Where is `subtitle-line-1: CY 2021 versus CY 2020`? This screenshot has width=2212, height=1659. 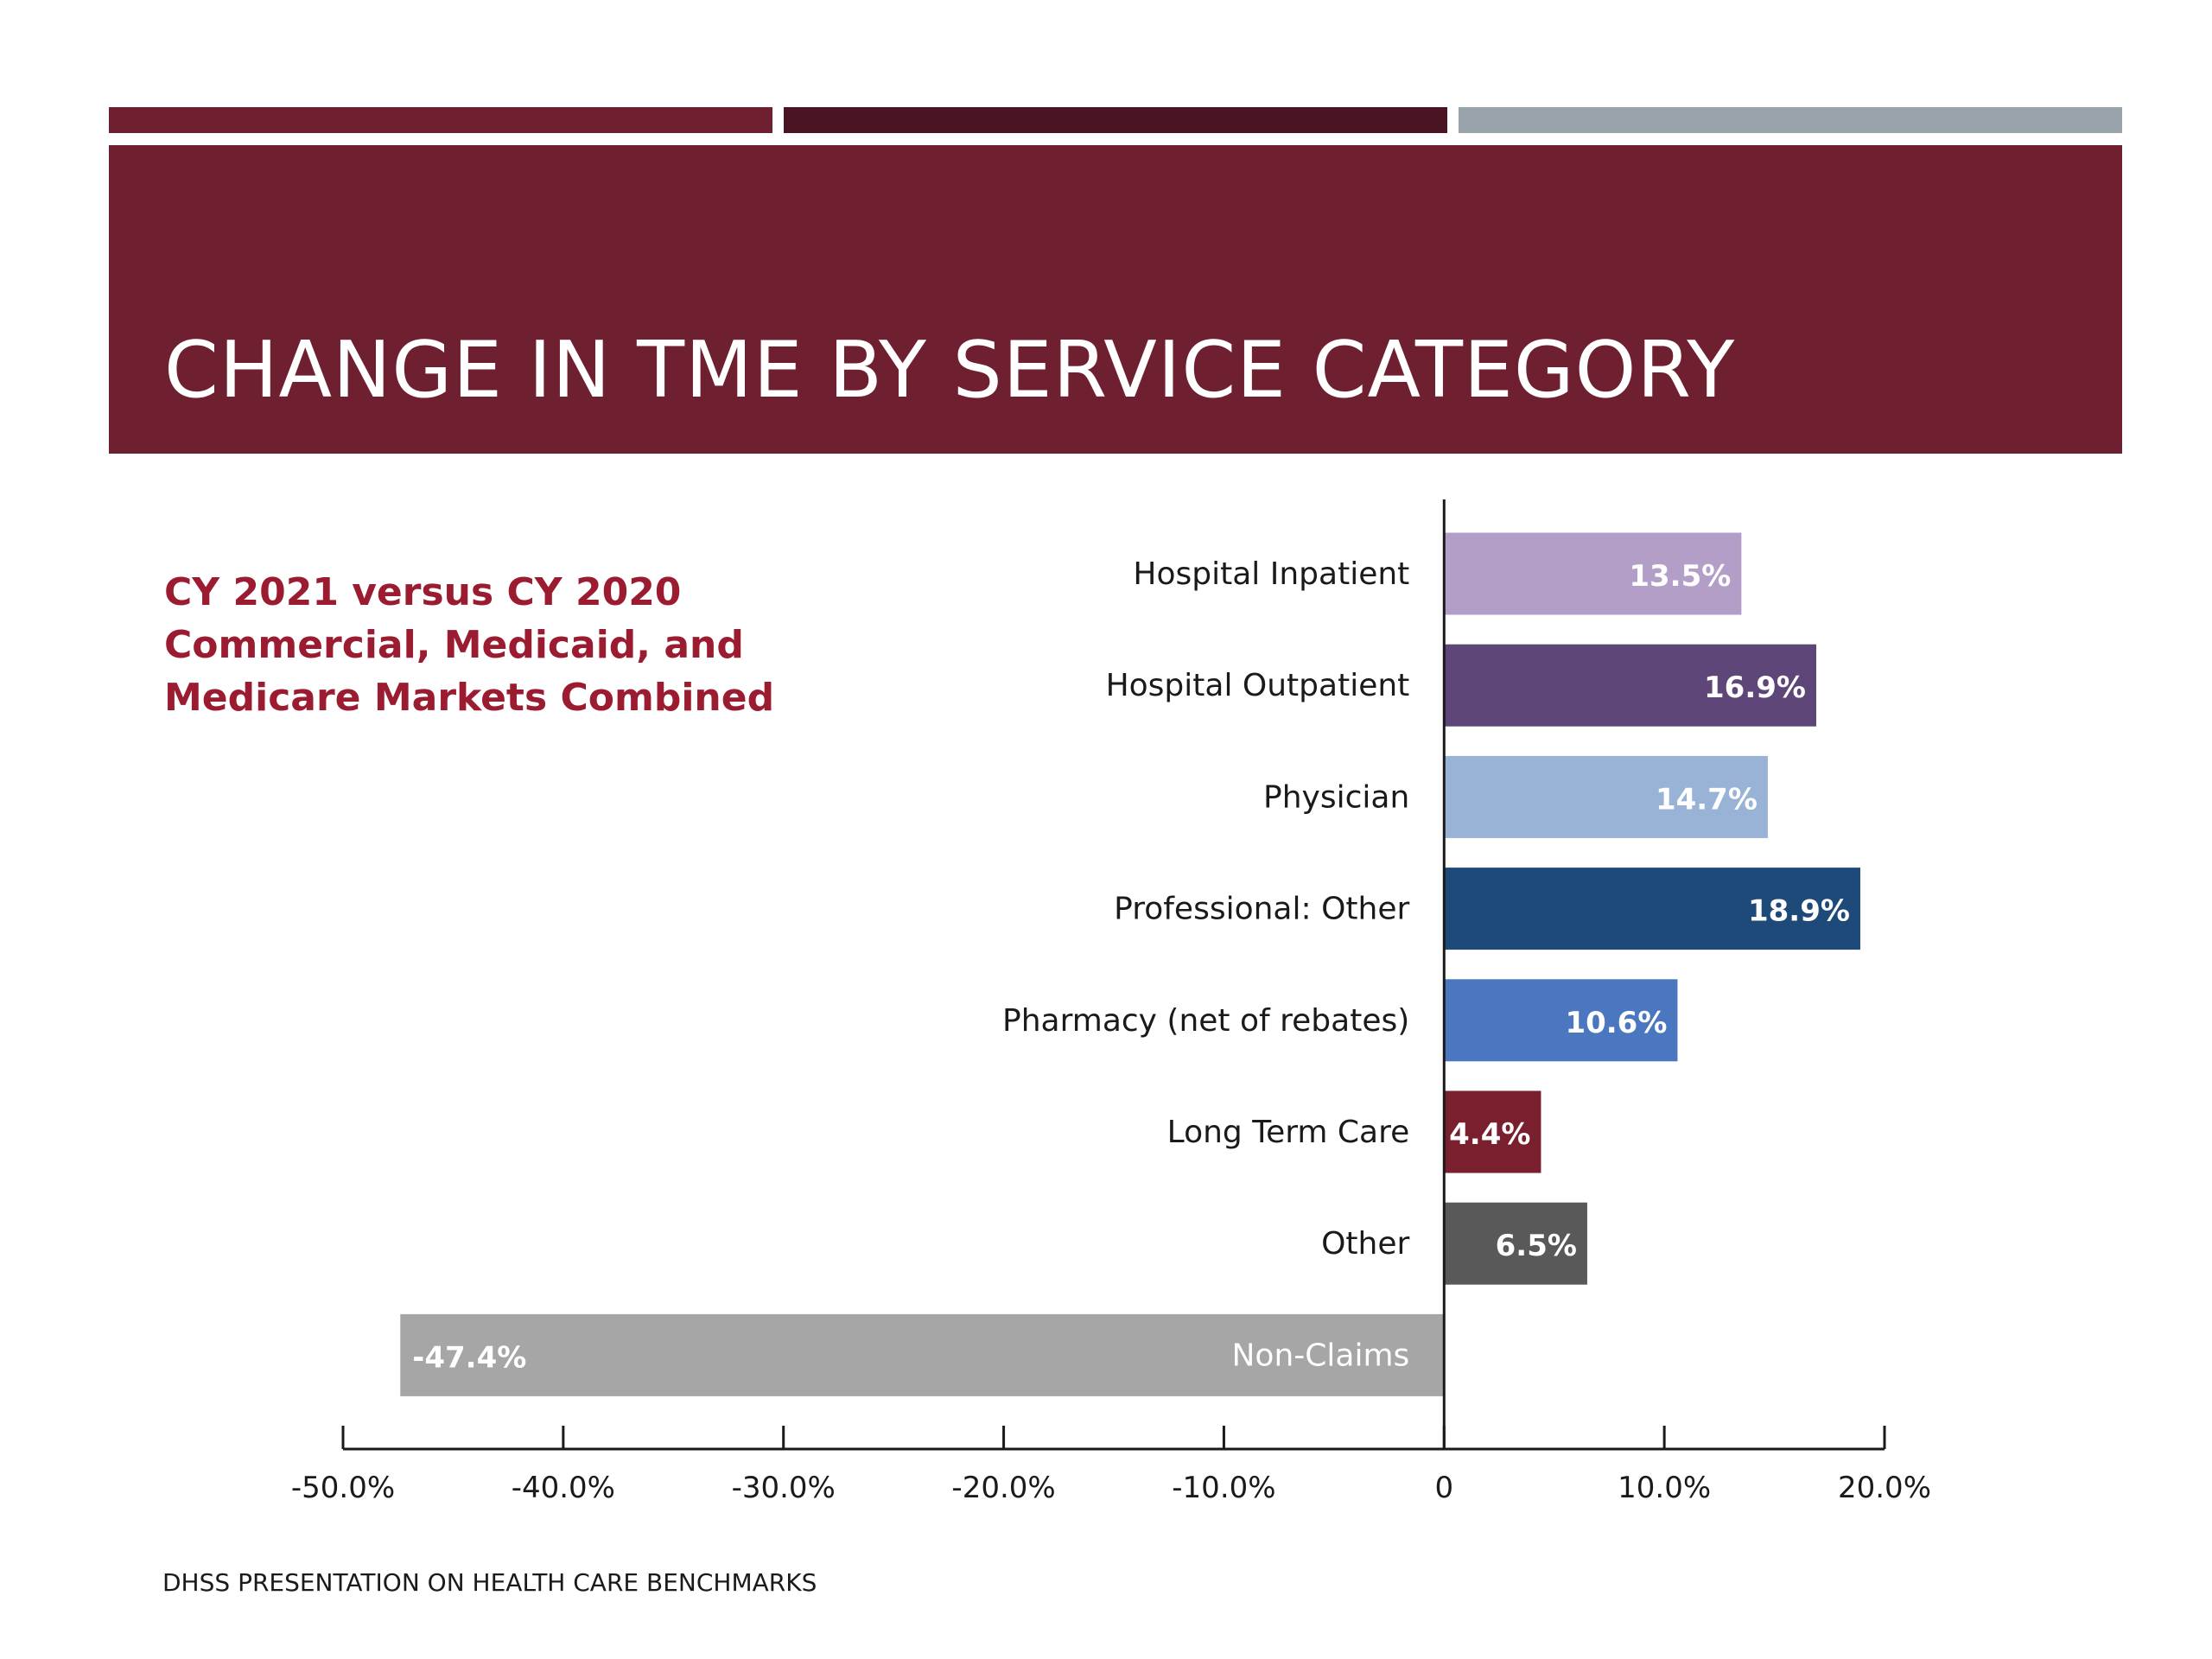
subtitle-line-1: CY 2021 versus CY 2020 is located at coordinates (423, 592).